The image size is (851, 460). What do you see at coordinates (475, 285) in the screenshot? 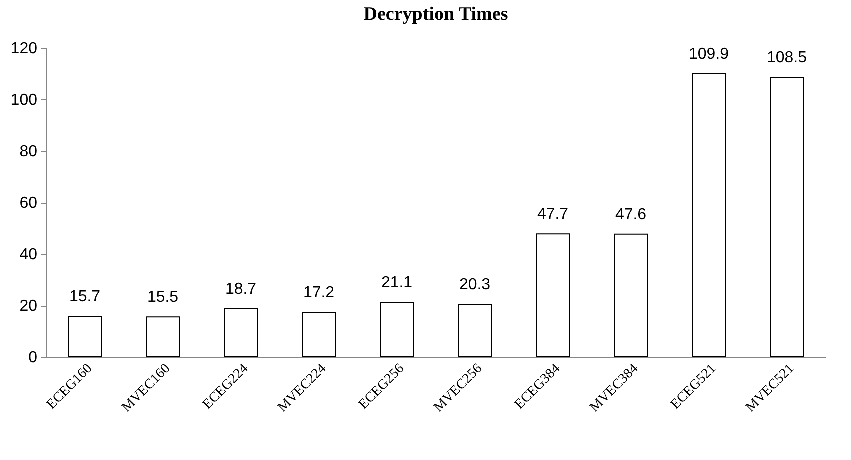
I see `data-label: 20.3` at bounding box center [475, 285].